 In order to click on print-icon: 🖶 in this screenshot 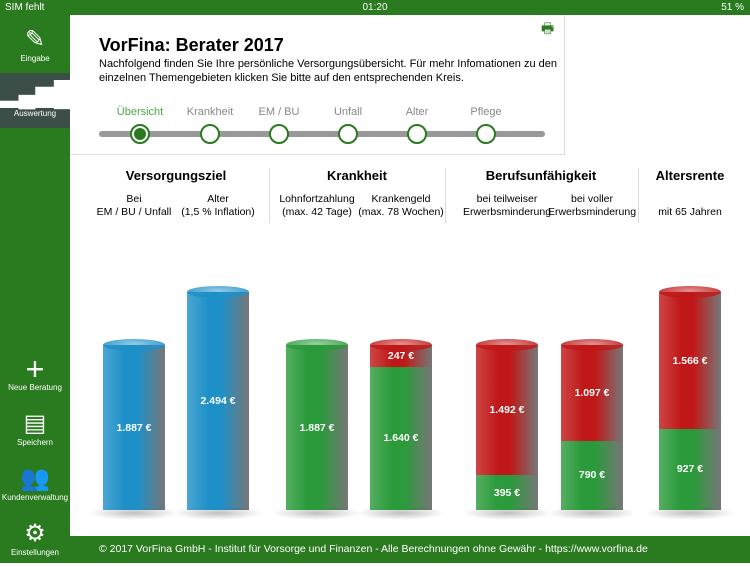, I will do `click(548, 28)`.